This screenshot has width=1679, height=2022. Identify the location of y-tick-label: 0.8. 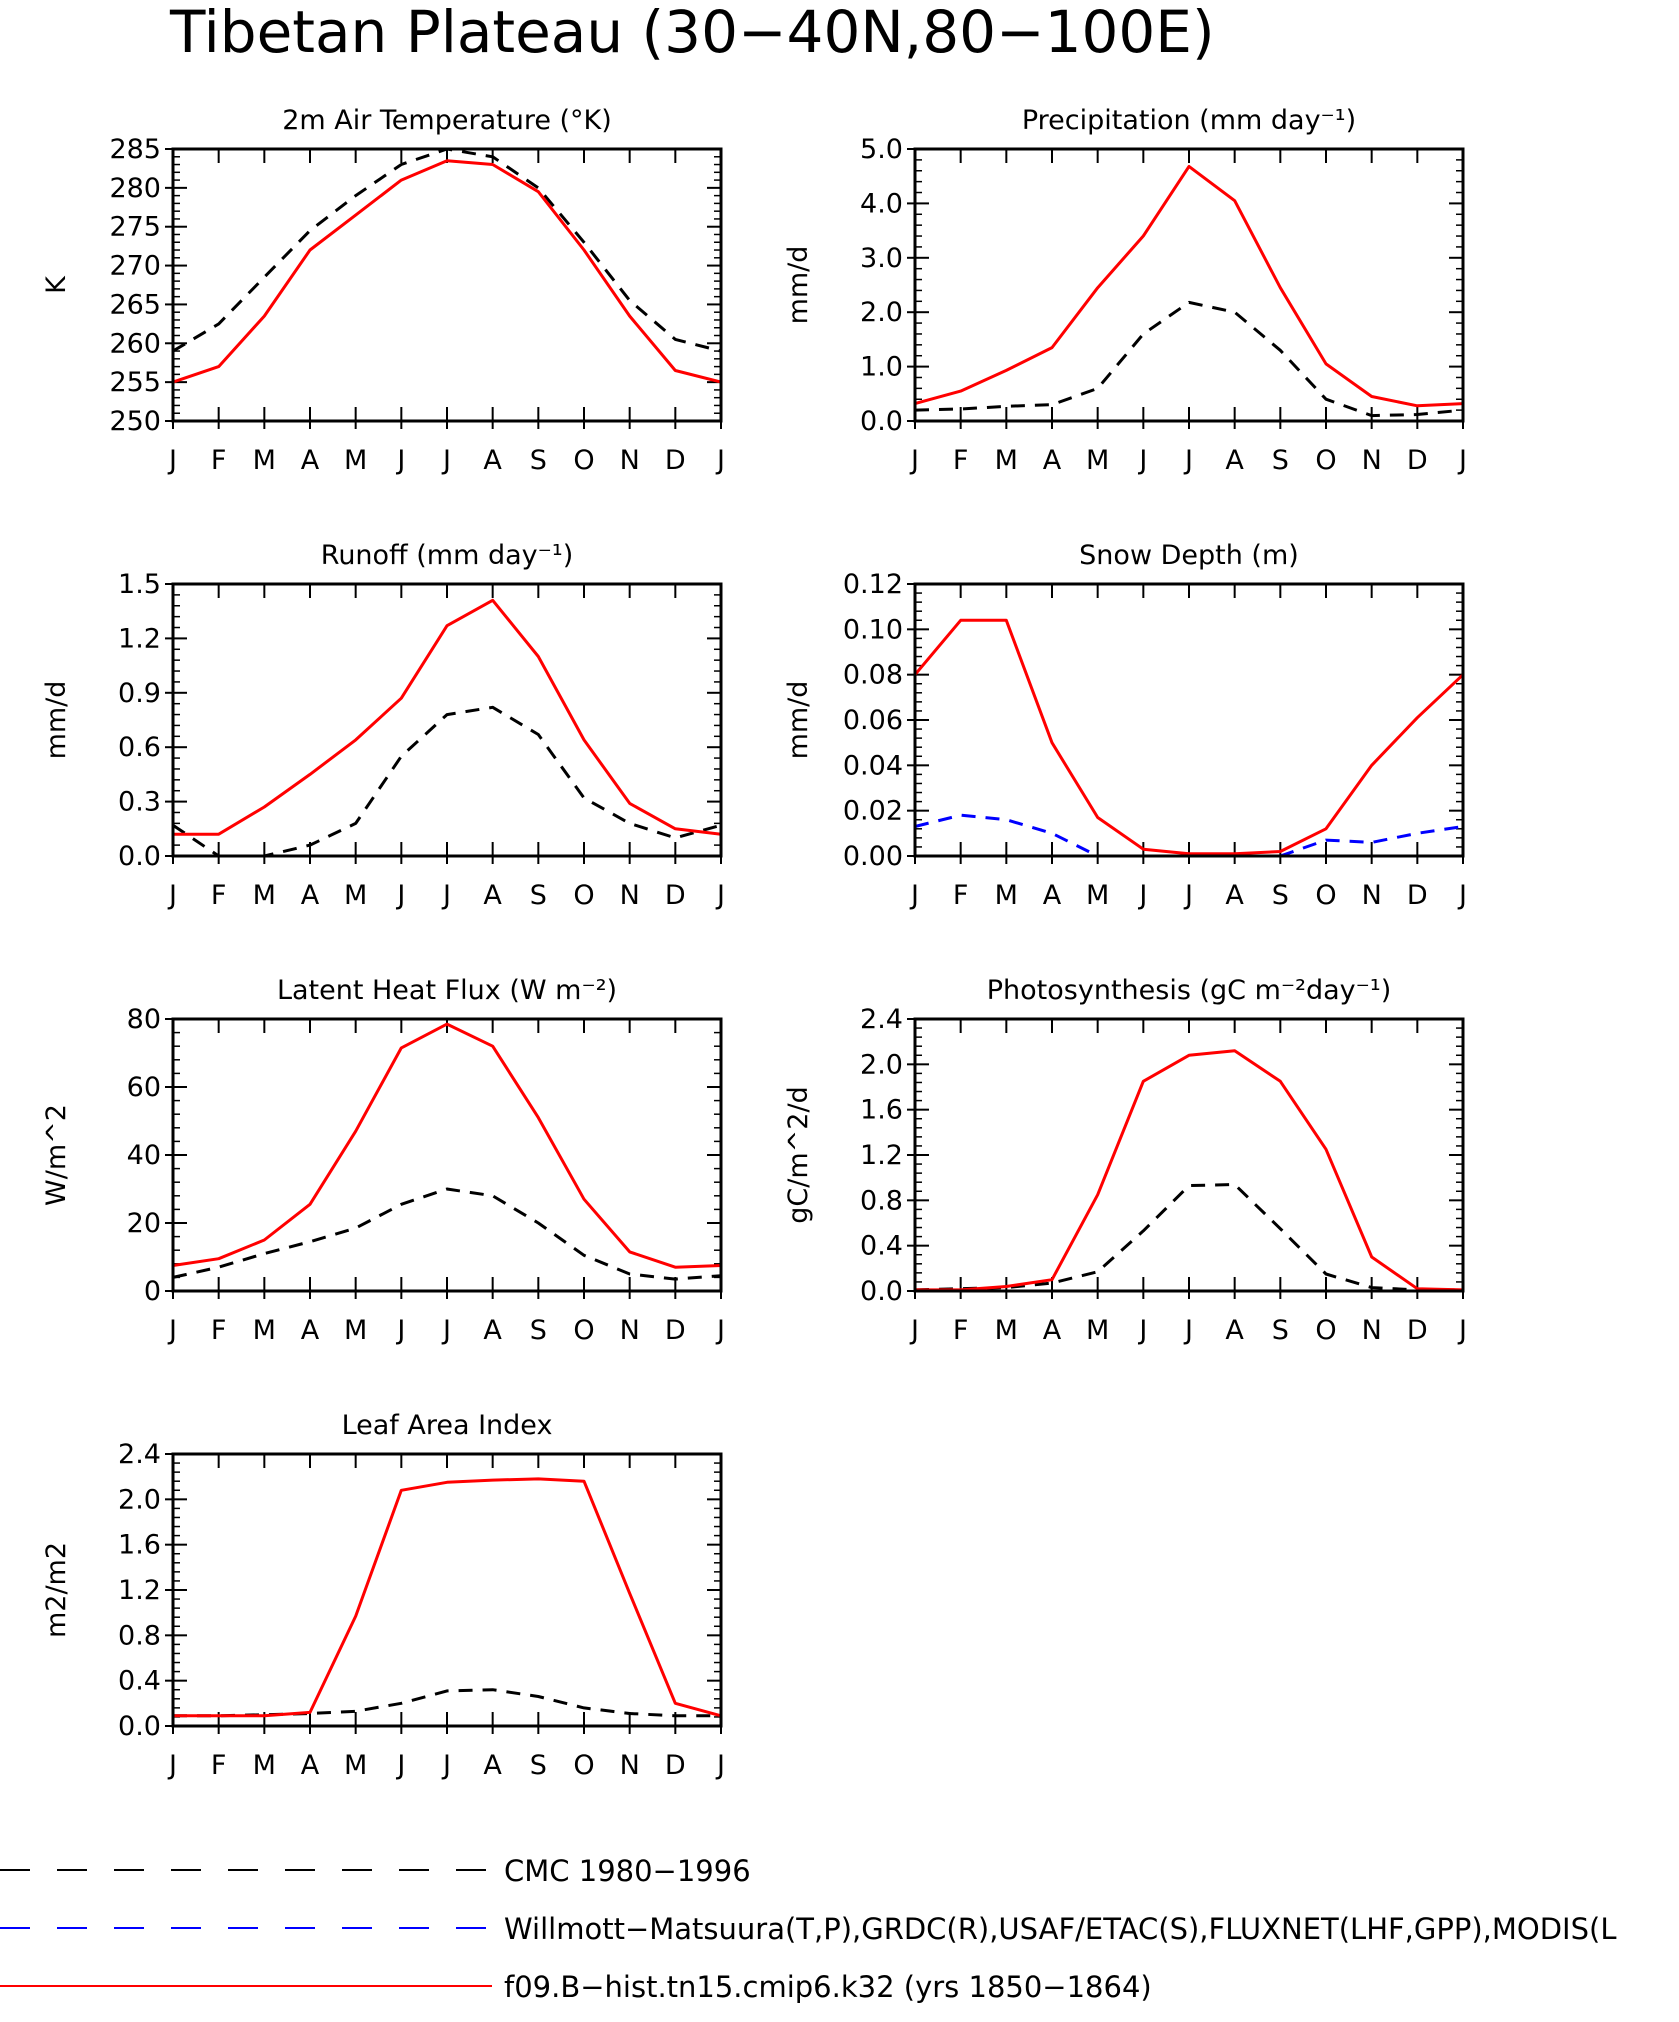
(881, 1200).